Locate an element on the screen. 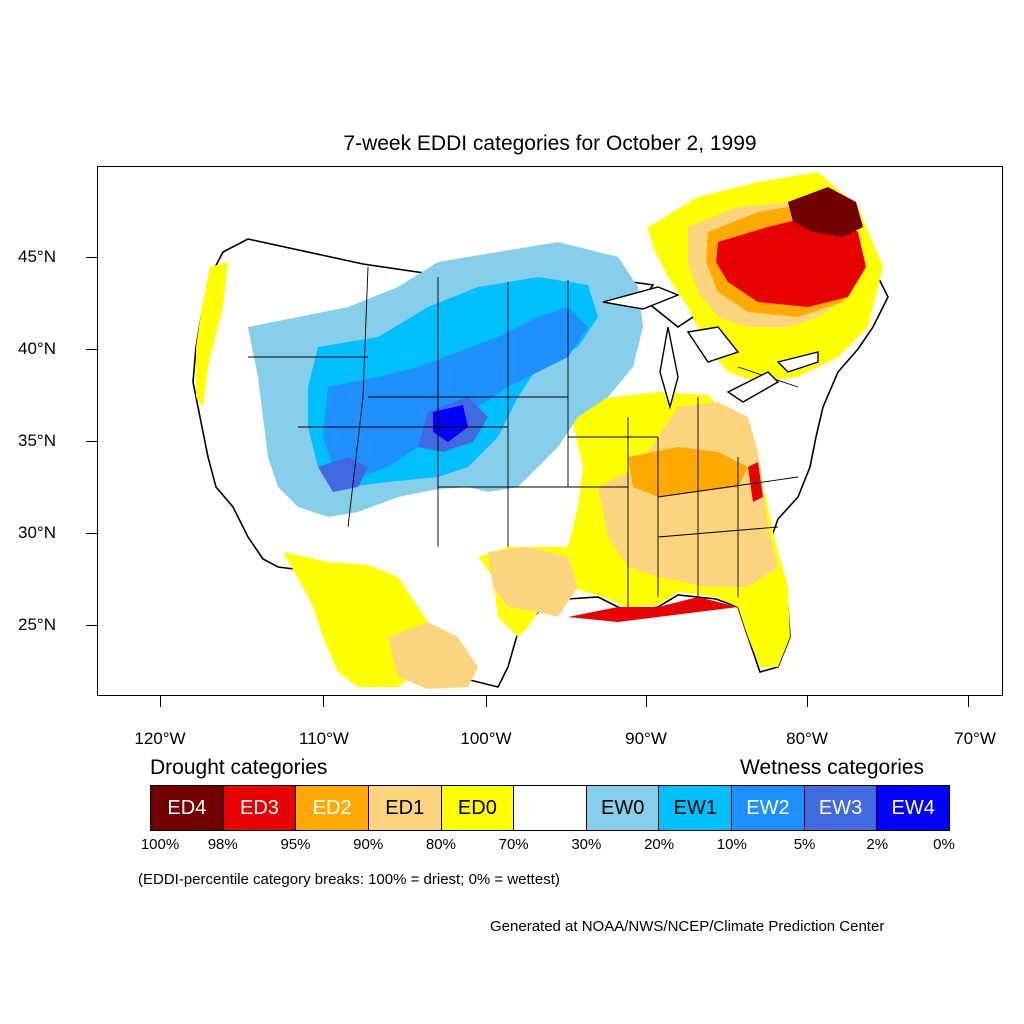  percentile-break-label: 5% is located at coordinates (804, 844).